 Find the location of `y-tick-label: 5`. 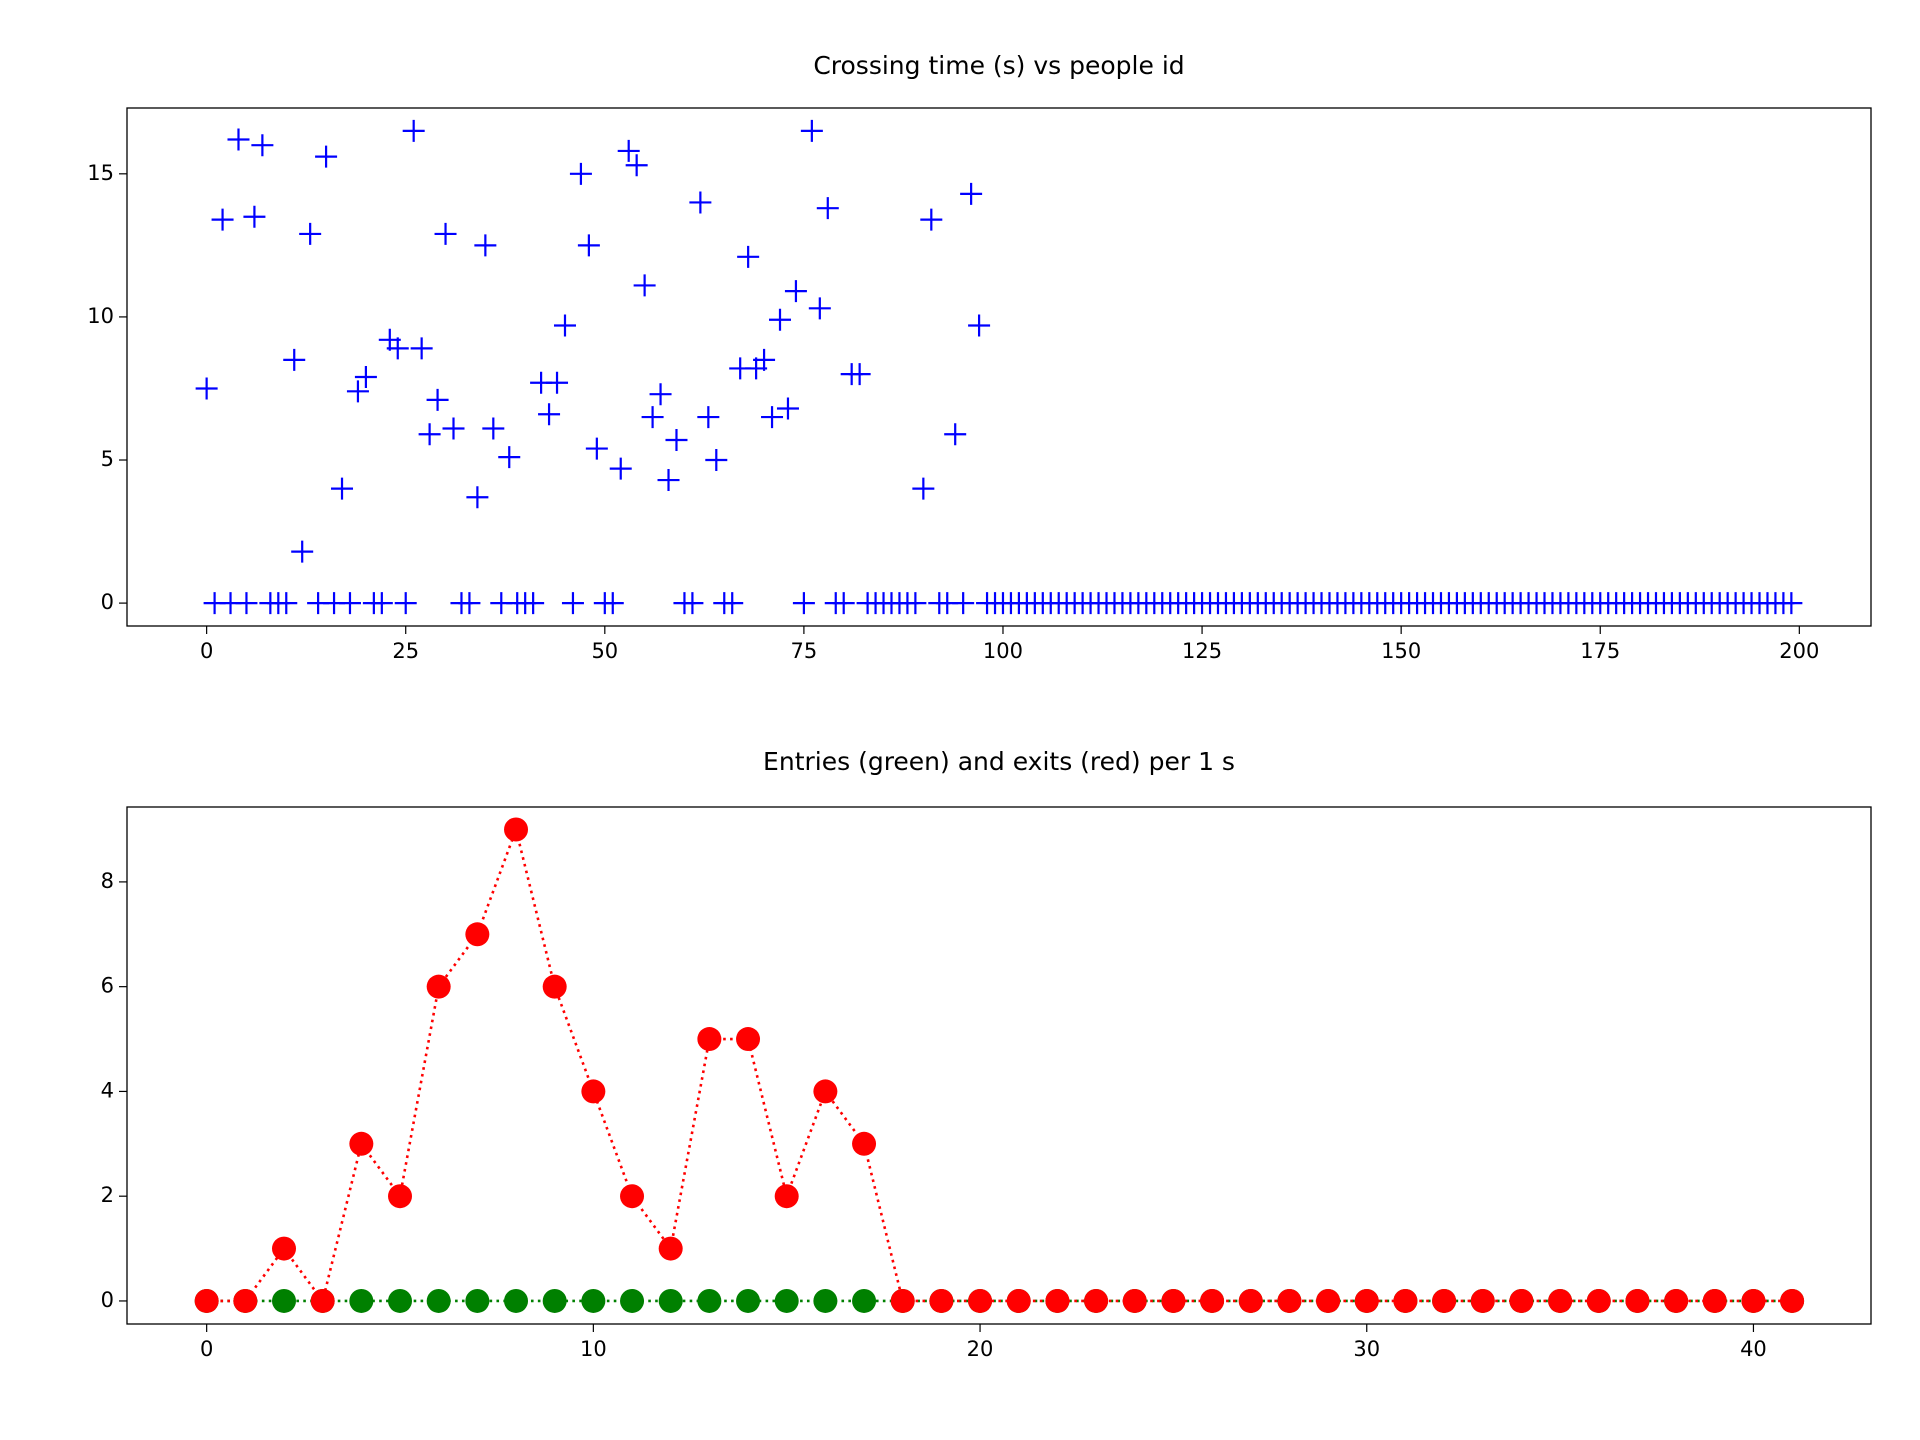

y-tick-label: 5 is located at coordinates (107, 459).